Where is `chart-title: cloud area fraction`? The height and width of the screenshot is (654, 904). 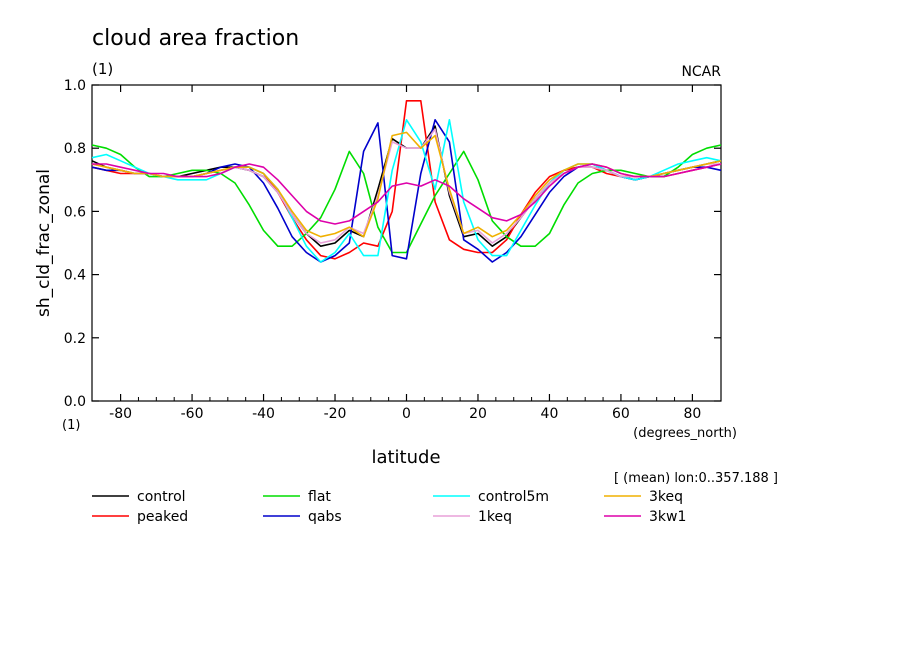
chart-title: cloud area fraction is located at coordinates (195, 38).